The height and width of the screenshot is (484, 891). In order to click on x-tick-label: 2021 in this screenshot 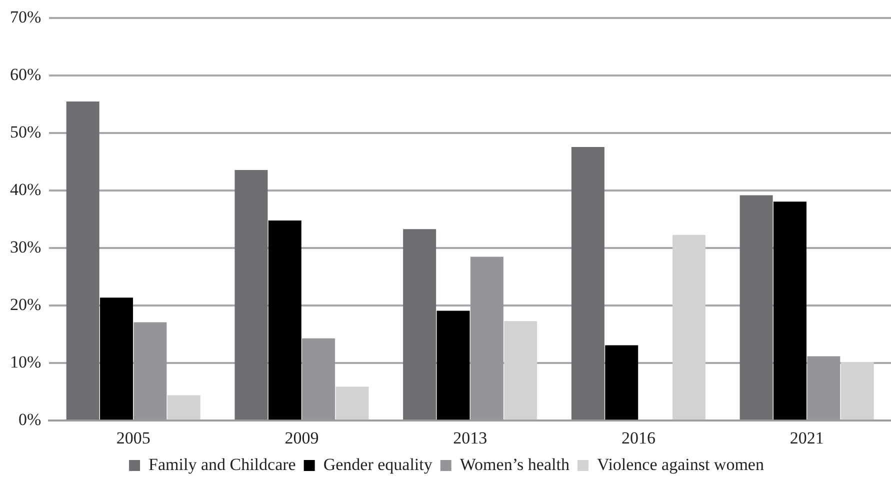, I will do `click(807, 438)`.